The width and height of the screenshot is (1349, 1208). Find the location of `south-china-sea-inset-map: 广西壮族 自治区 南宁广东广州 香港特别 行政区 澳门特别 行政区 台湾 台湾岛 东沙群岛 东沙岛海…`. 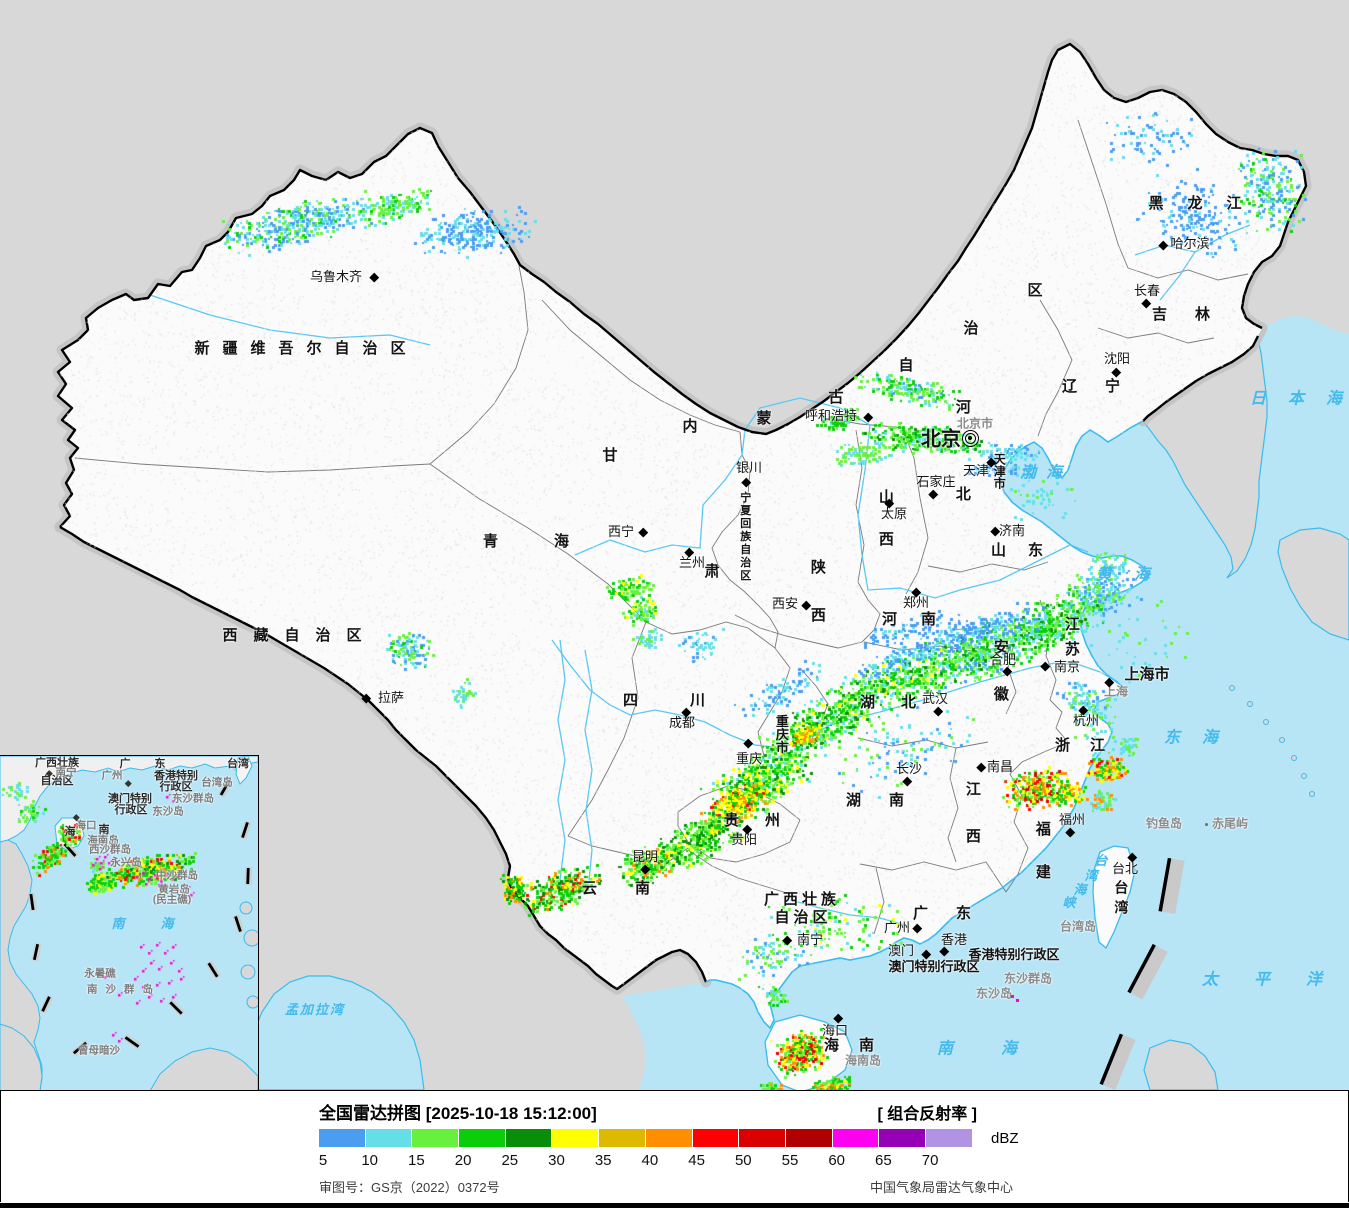

south-china-sea-inset-map: 广西壮族 自治区 南宁广东广州 香港特别 行政区 澳门特别 行政区 台湾 台湾岛 东沙群岛 东沙岛海… is located at coordinates (129, 922).